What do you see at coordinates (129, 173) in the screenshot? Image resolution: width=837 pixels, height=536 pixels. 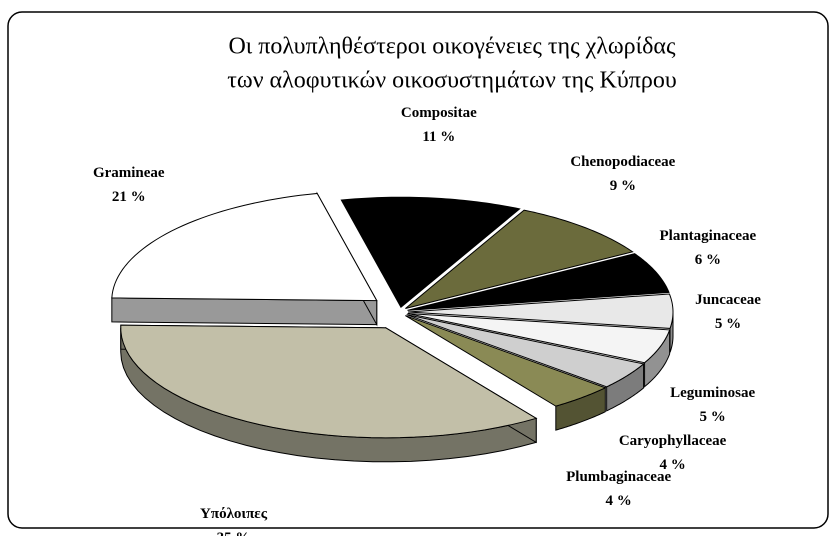 I see `data-label: Gramineae` at bounding box center [129, 173].